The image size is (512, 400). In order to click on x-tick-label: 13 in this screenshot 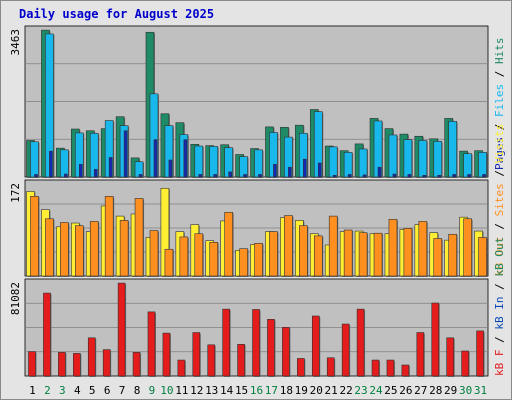, I will do `click(211, 390)`.